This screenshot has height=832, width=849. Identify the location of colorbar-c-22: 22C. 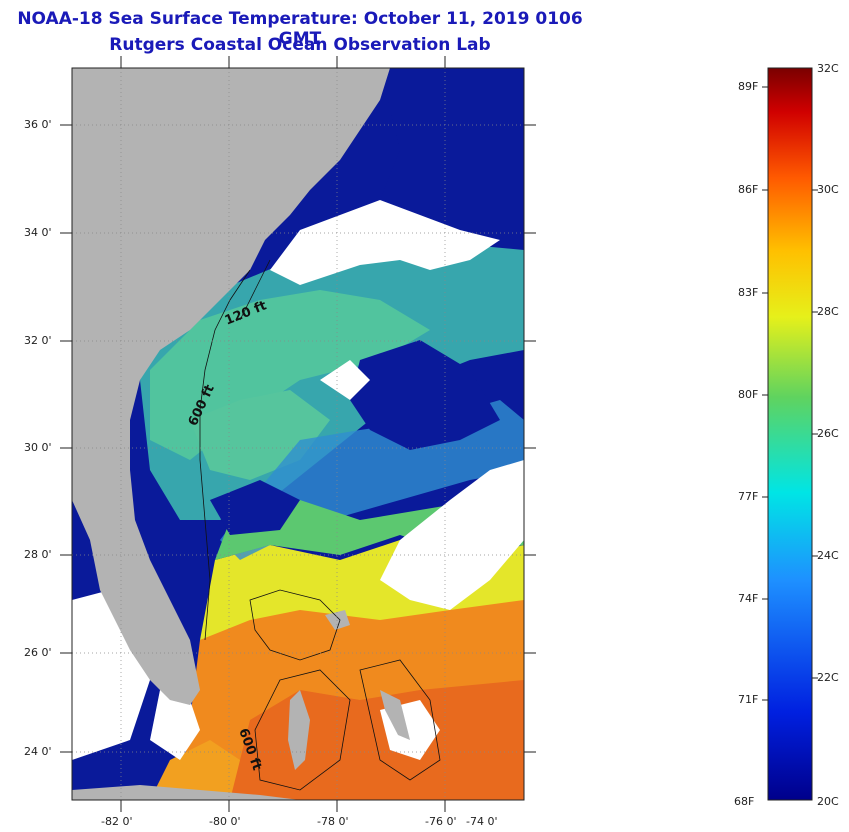
(828, 677).